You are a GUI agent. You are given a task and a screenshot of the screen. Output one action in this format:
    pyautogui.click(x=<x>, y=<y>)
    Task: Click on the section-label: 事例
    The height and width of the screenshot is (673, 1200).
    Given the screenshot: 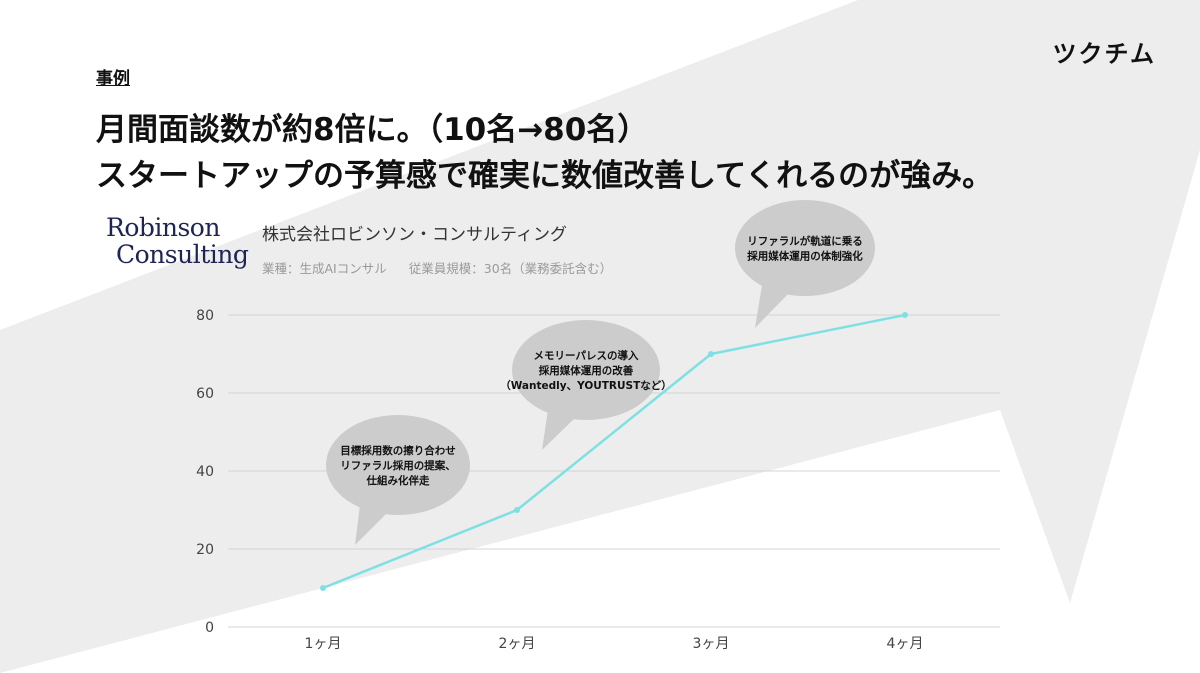 What is the action you would take?
    pyautogui.click(x=113, y=79)
    